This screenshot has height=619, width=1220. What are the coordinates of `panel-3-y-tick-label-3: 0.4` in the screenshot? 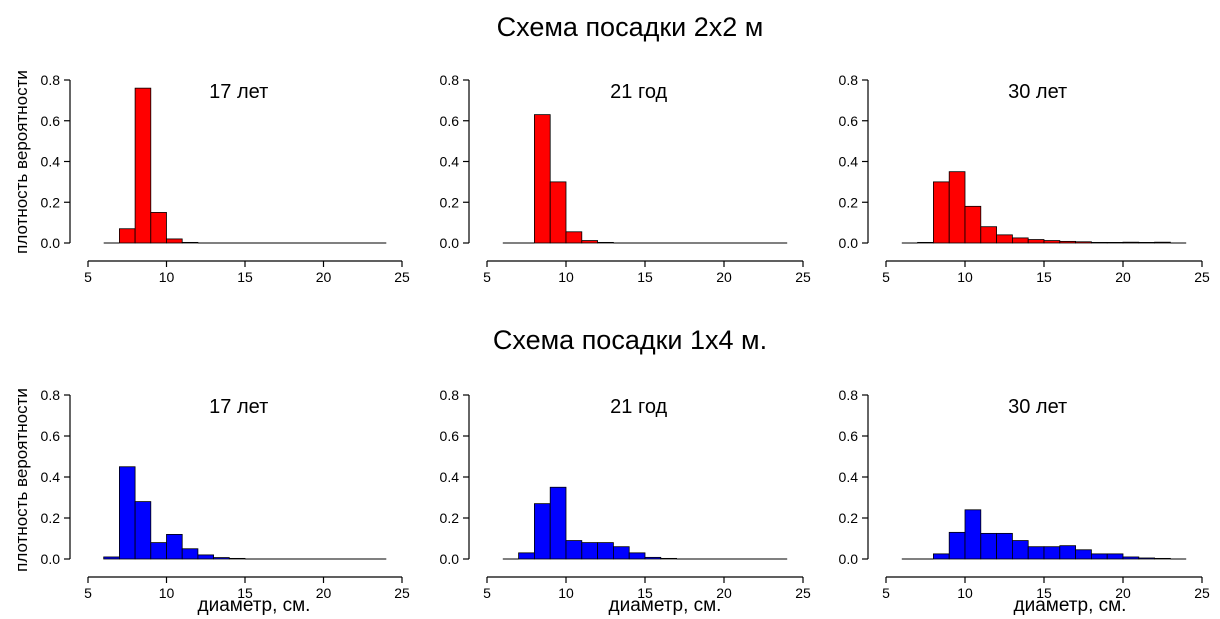 It's located at (849, 162).